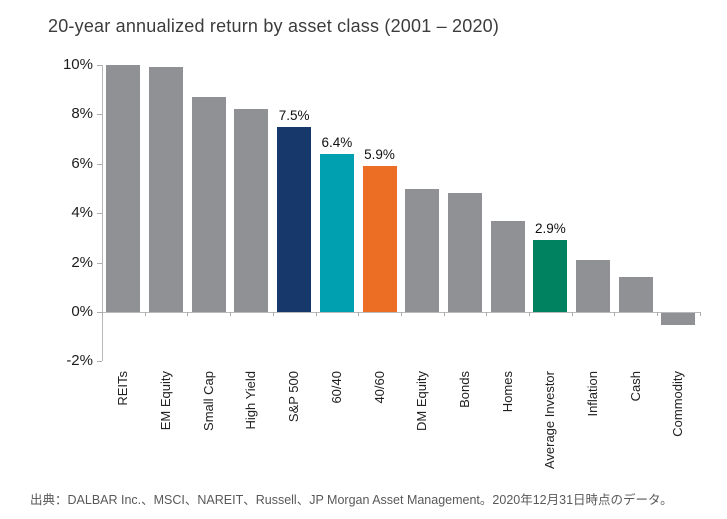  What do you see at coordinates (550, 229) in the screenshot?
I see `data-label-average-investor: 2.9%` at bounding box center [550, 229].